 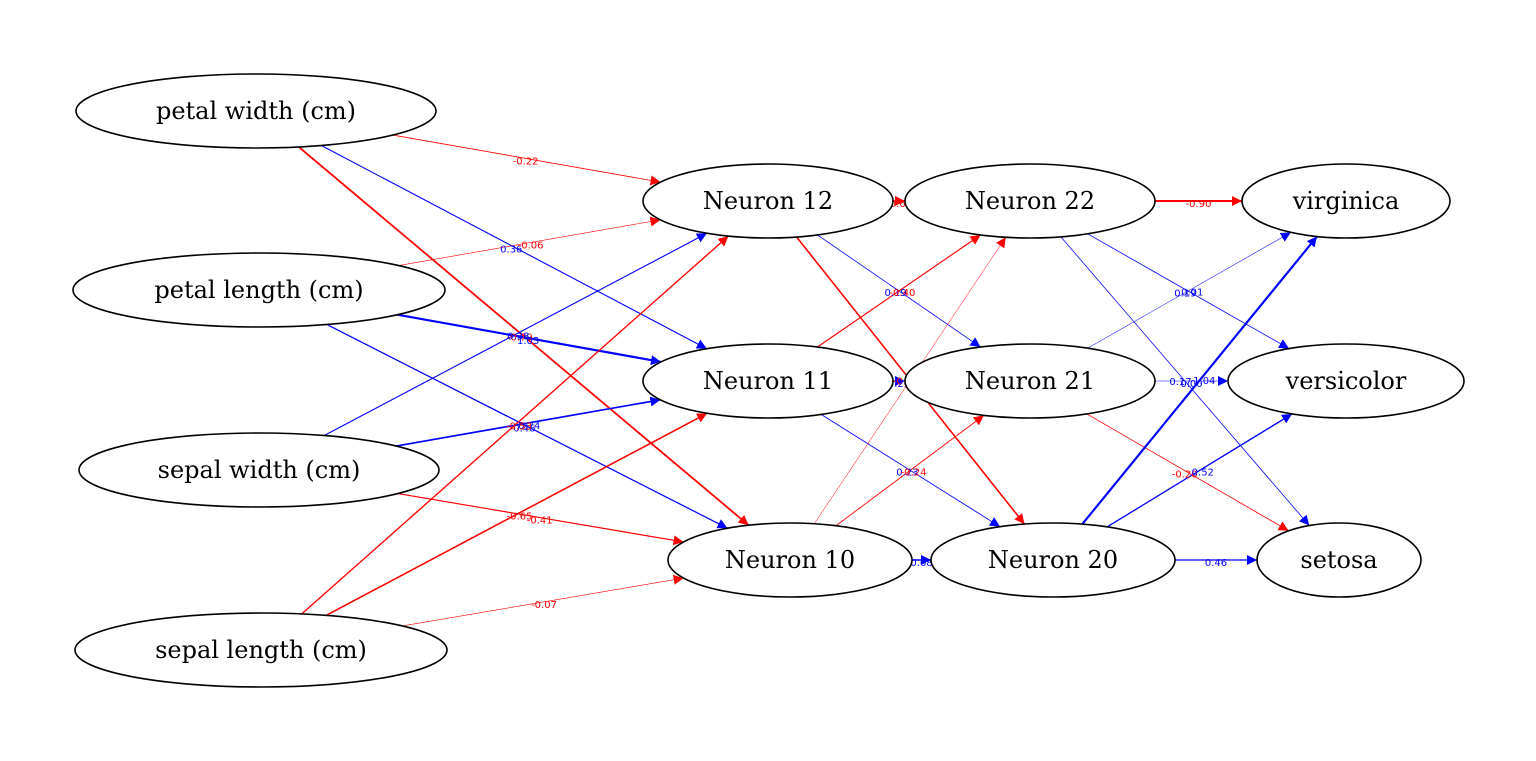 I want to click on edge-n22-to-versicolor, so click(x=1188, y=291).